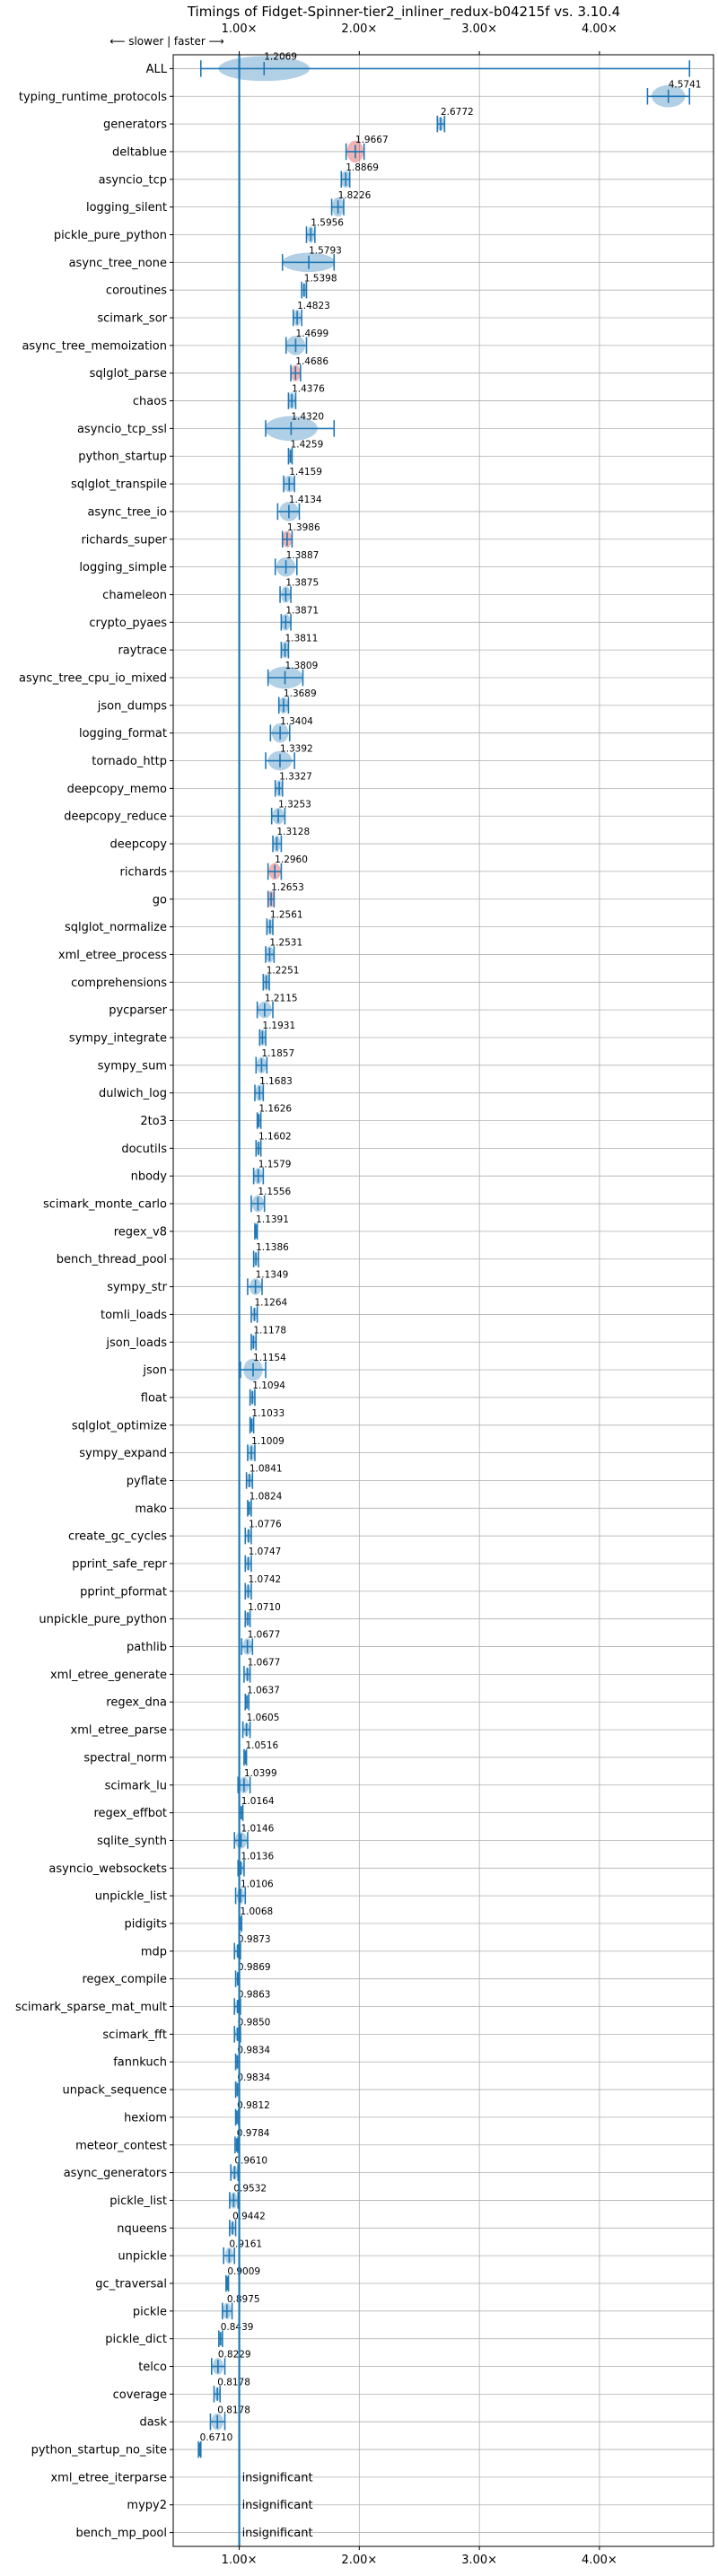 The image size is (718, 2576). Describe the element at coordinates (277, 2505) in the screenshot. I see `insignificant-label: insignificant` at that location.